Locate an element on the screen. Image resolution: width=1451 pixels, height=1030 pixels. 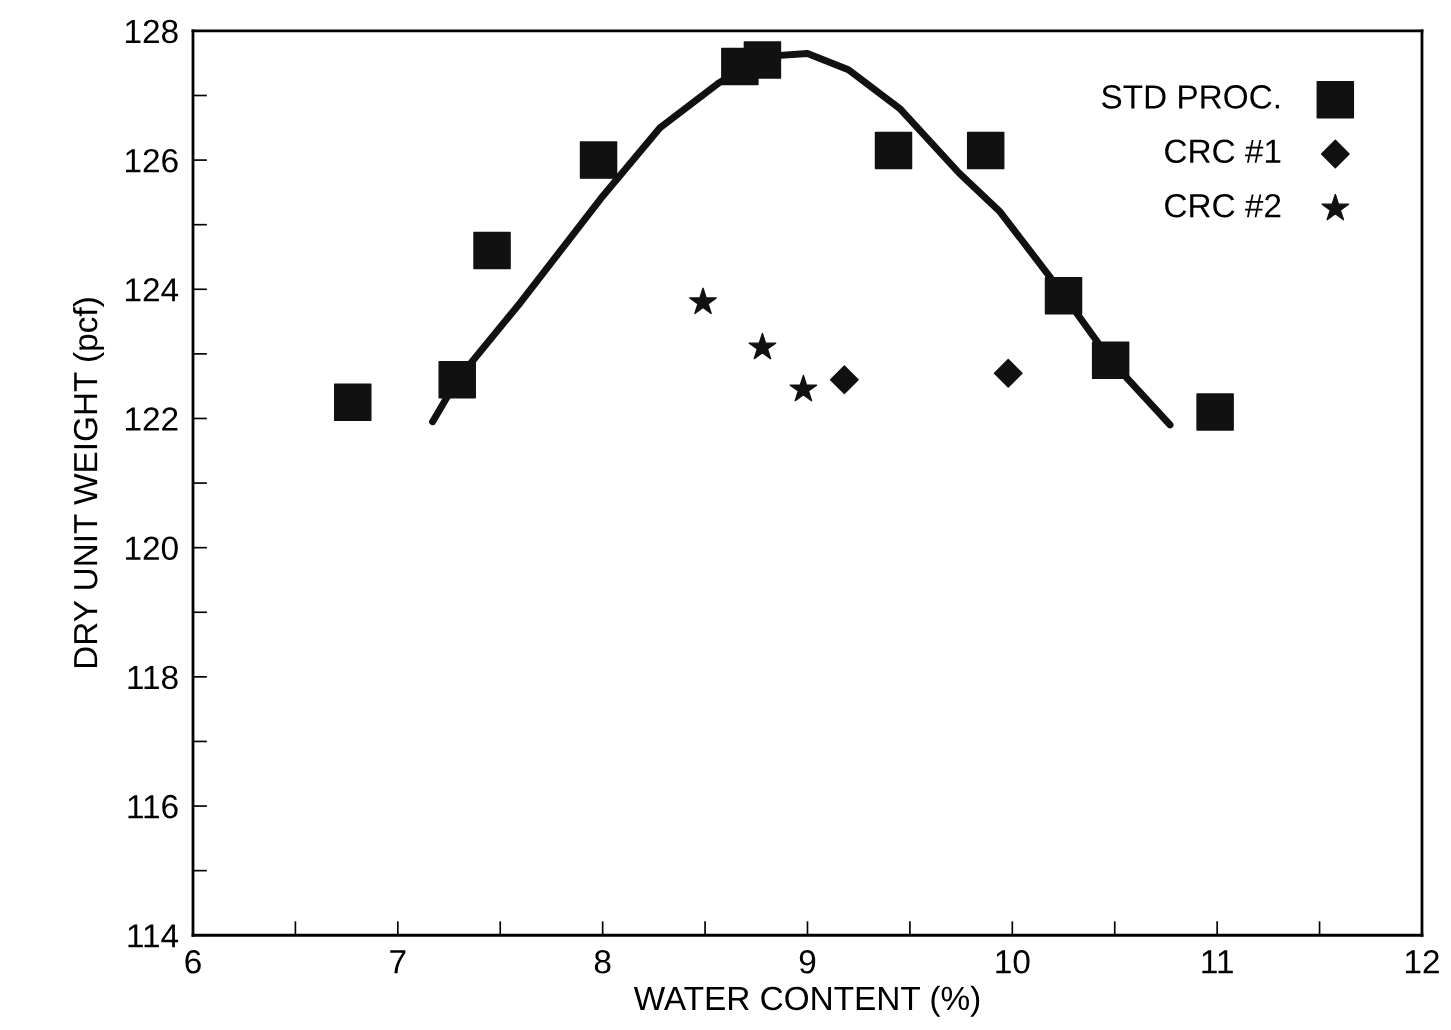
legend-label: STD PROC. is located at coordinates (1190, 97).